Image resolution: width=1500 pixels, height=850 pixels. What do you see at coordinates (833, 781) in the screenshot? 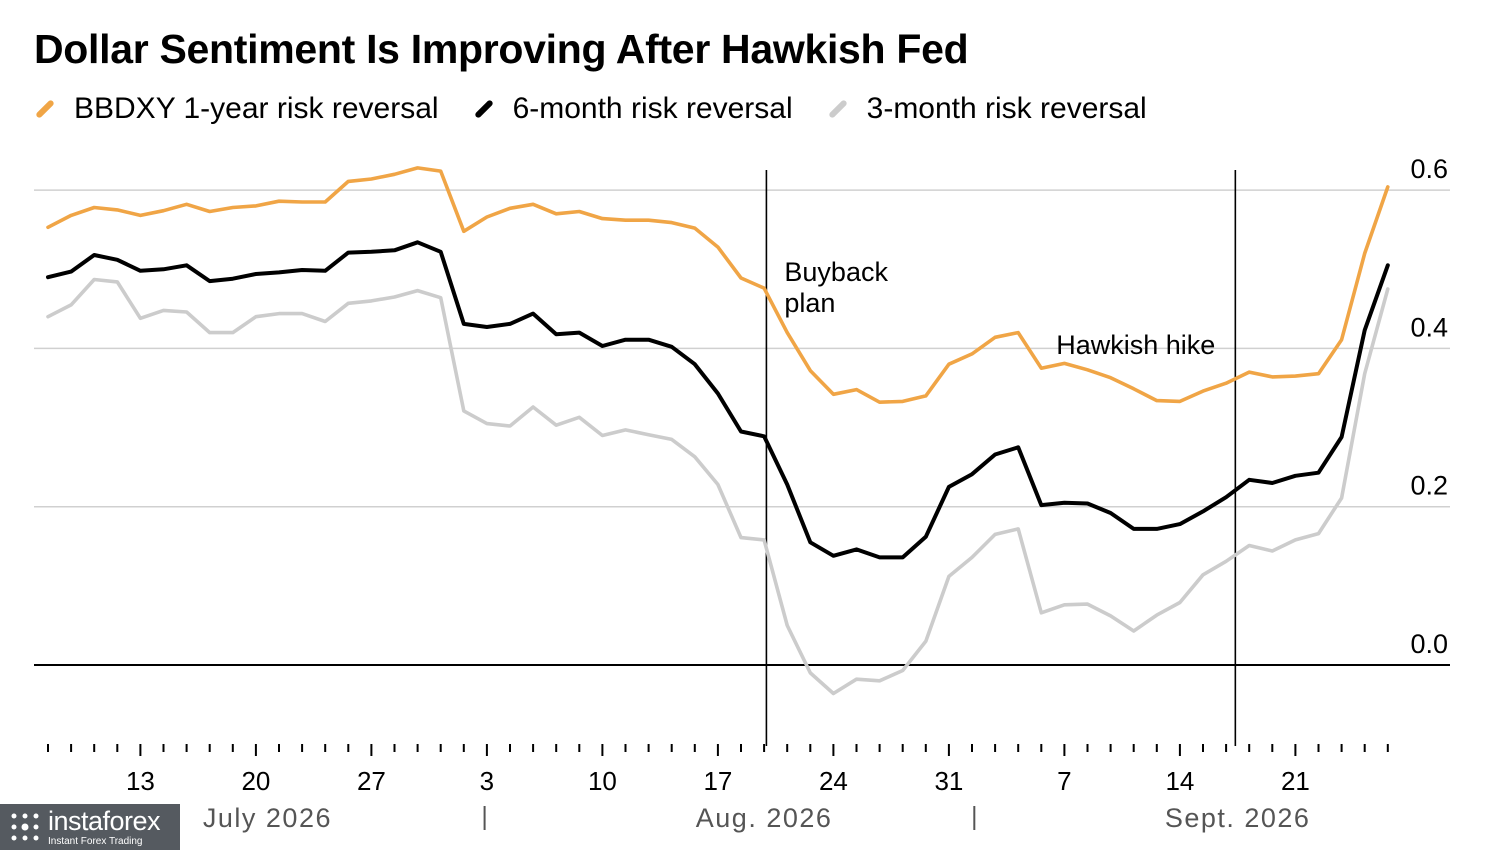
I see `x-tick-label: 24` at bounding box center [833, 781].